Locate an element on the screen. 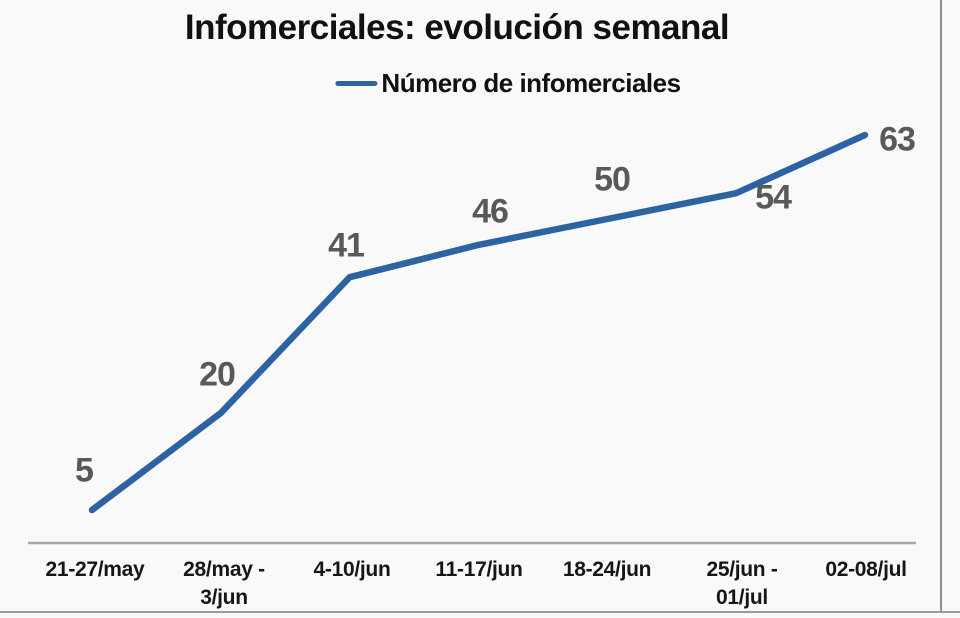  data-label: 20 is located at coordinates (217, 374).